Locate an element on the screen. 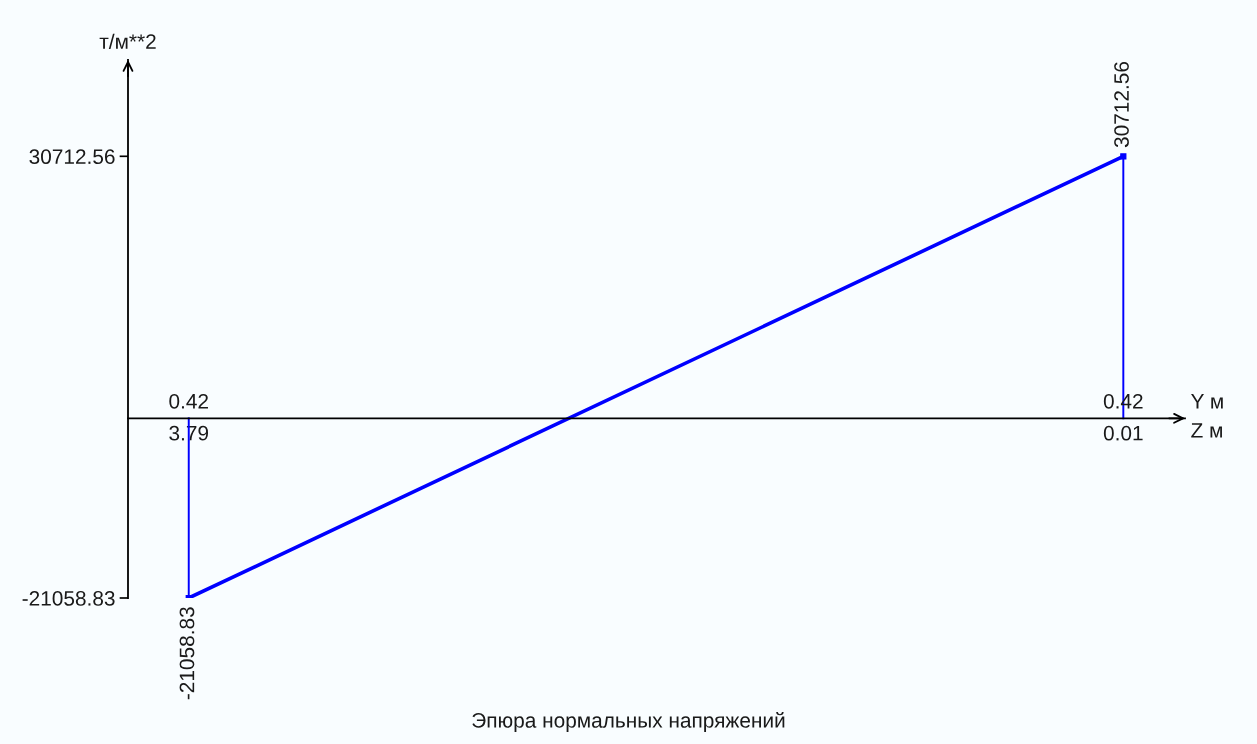 The height and width of the screenshot is (744, 1257). data-label: 30712.56 is located at coordinates (1121, 104).